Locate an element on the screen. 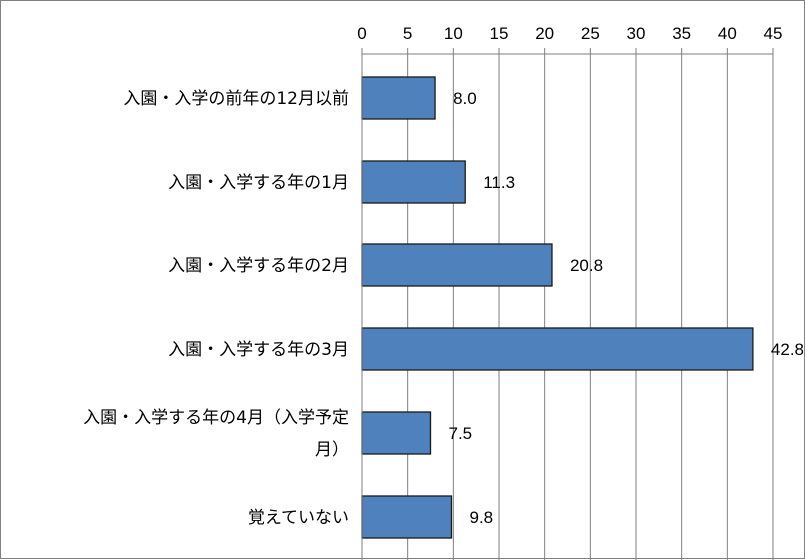 This screenshot has height=560, width=805. x-tick-label: 35 is located at coordinates (681, 33).